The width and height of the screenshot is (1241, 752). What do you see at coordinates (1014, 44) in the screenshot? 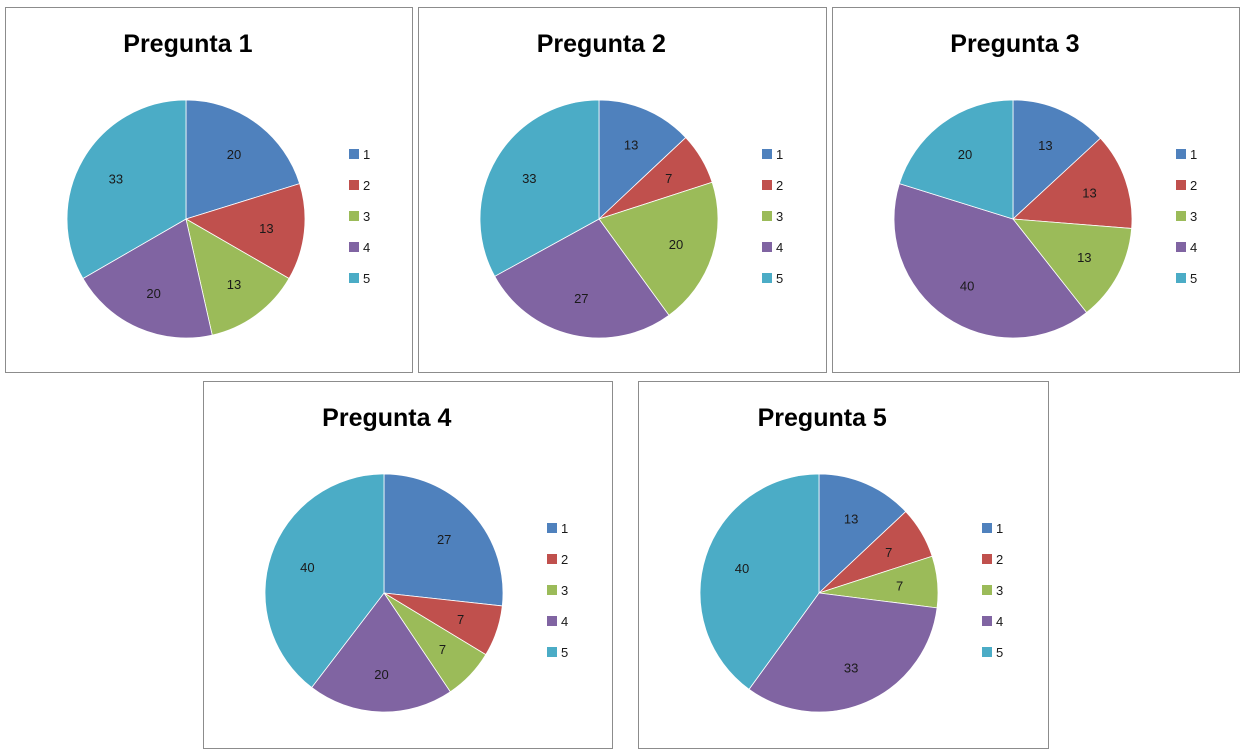
I see `chart-title: Pregunta 3` at bounding box center [1014, 44].